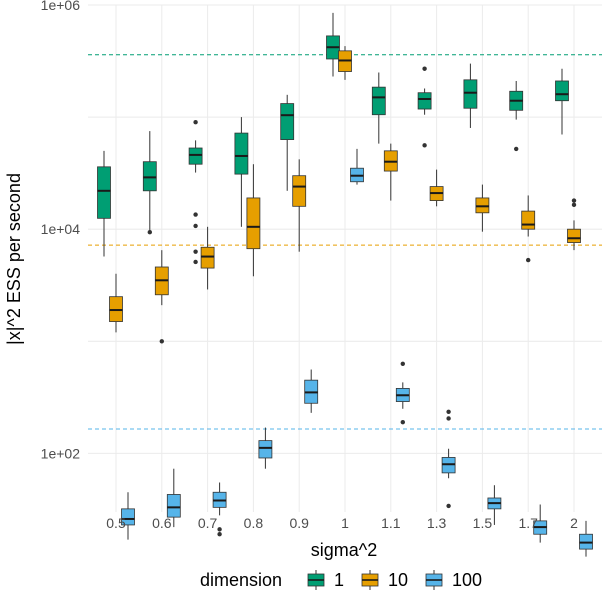  I want to click on y-tick-label: 1e+04, so click(61, 229).